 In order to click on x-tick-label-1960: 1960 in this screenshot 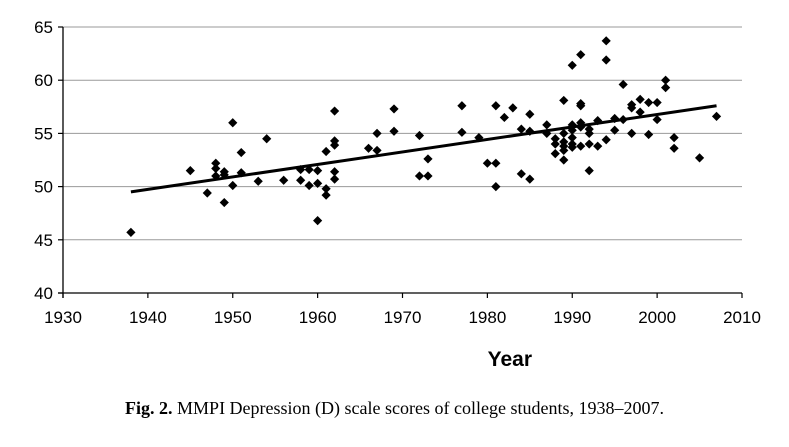, I will do `click(318, 317)`.